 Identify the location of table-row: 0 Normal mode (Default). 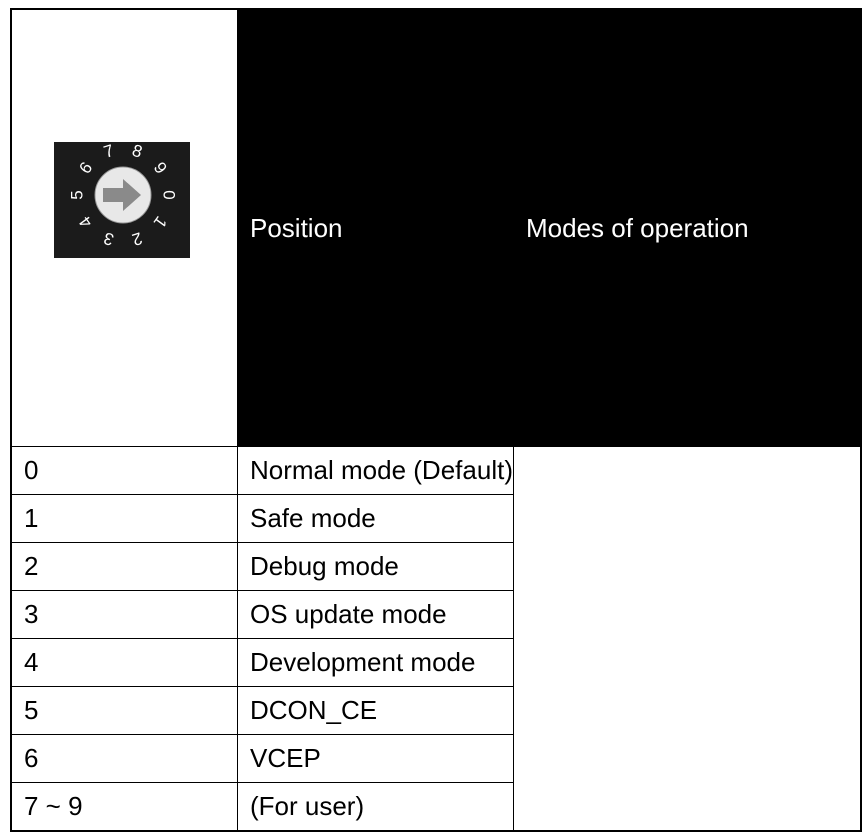
(435, 470).